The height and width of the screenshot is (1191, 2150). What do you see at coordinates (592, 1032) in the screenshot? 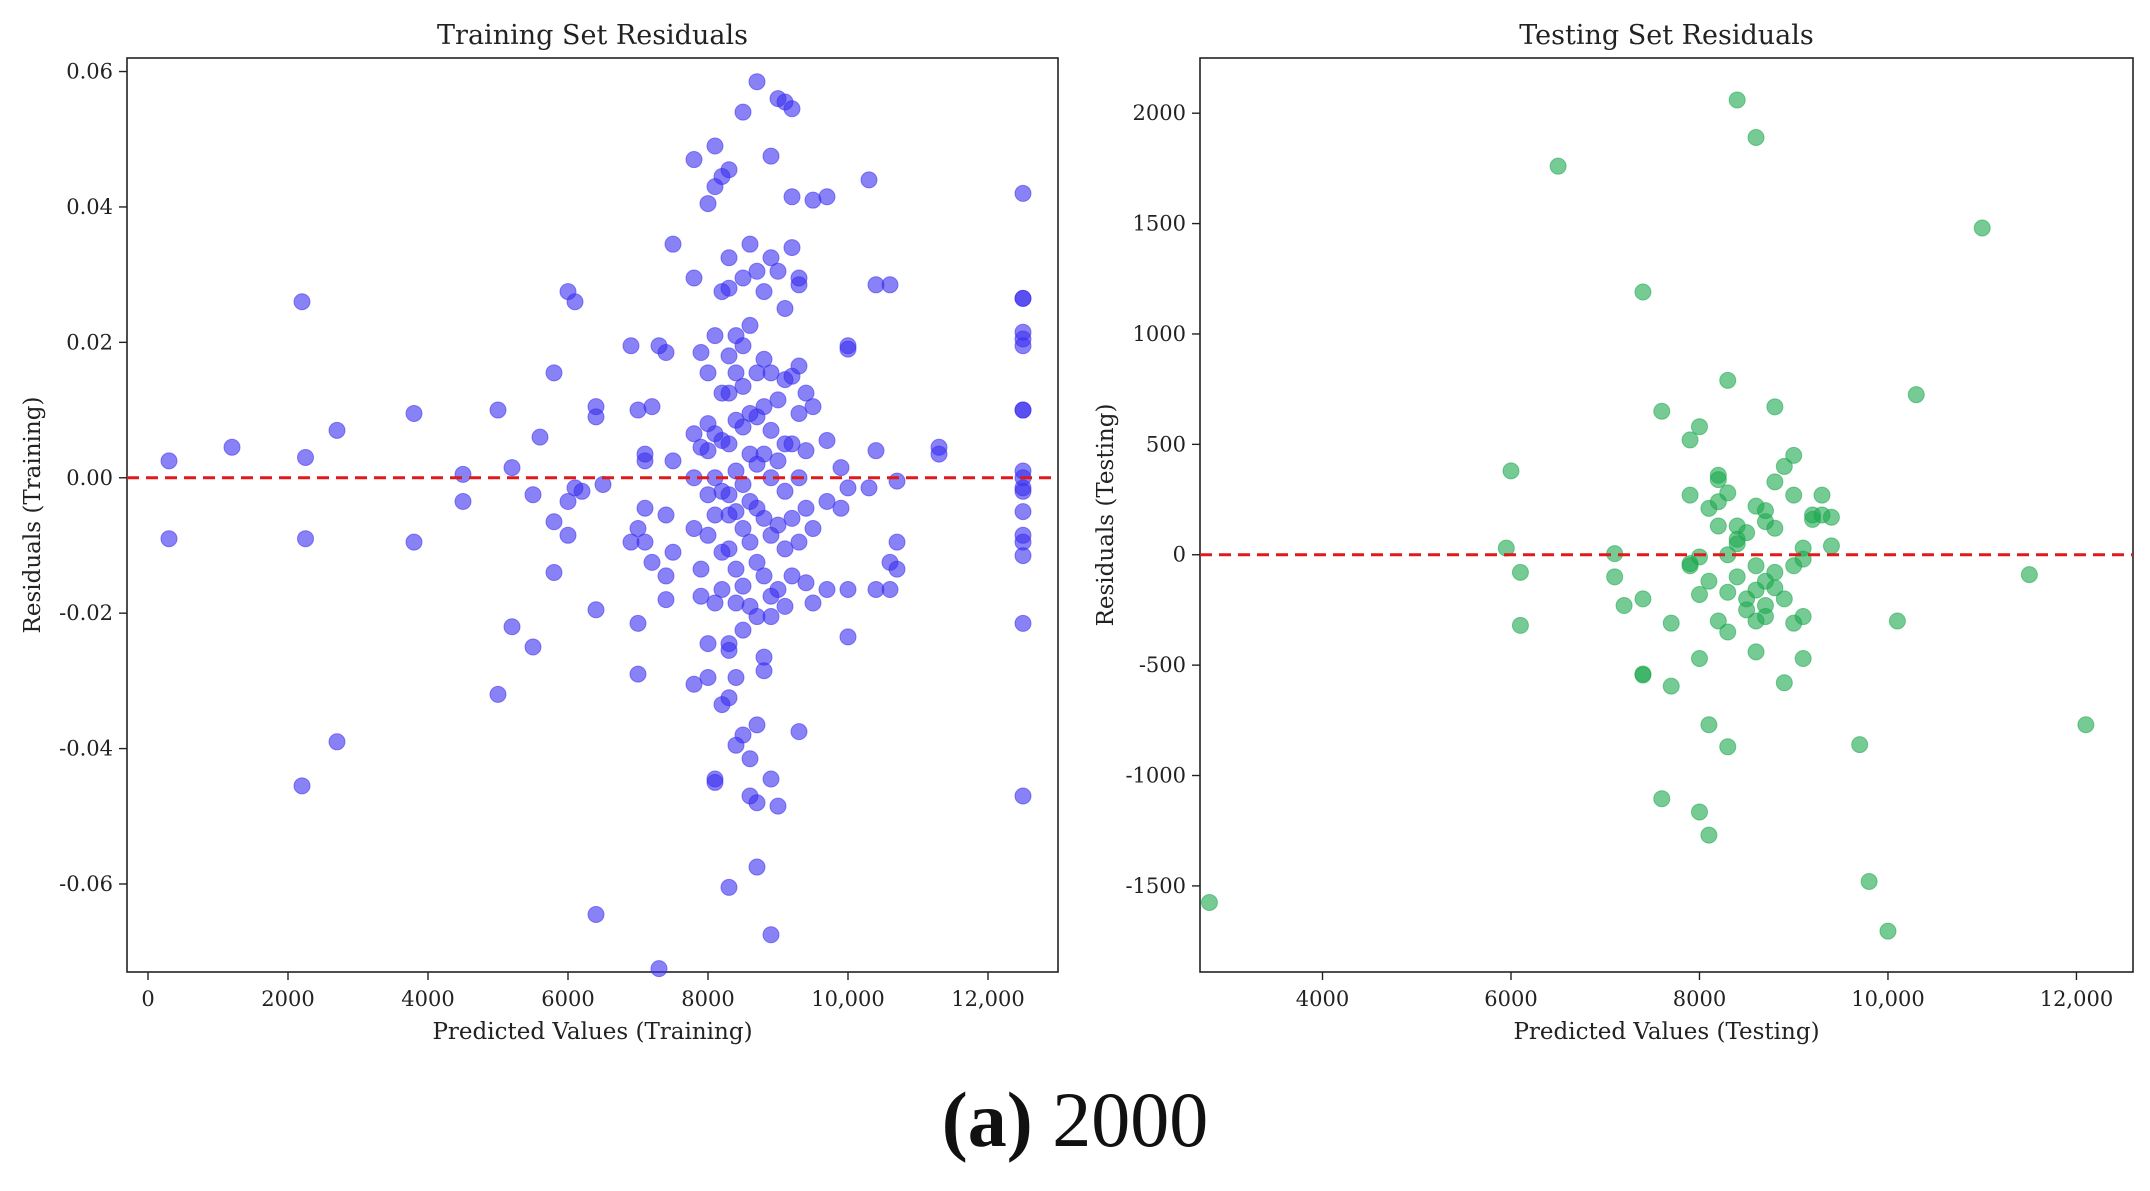
I see `x-axis-label: Predicted Values (Training)` at bounding box center [592, 1032].